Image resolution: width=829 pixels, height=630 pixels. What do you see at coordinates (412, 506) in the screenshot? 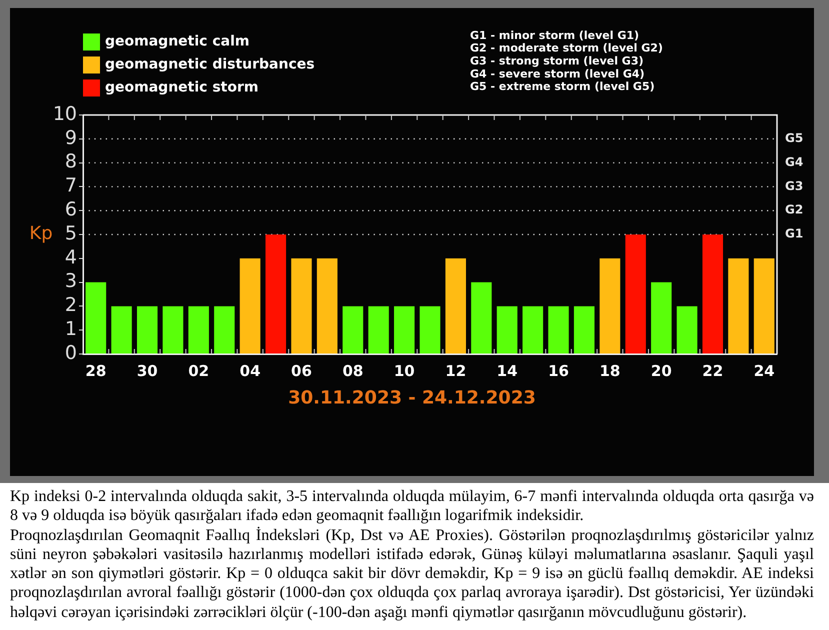
I see `text: Kp indeksi 0-2 intervalında olduqda sakit, 3-5 intervalında olduqda mülayim, 6-7 mənfi intervalında olduqda orta qasırğa və 8 və 9 olduqda isə böyük qasırğaları ifadə edən geomaqnit fəallığın logarifmik indeksidir.` at bounding box center [412, 506].